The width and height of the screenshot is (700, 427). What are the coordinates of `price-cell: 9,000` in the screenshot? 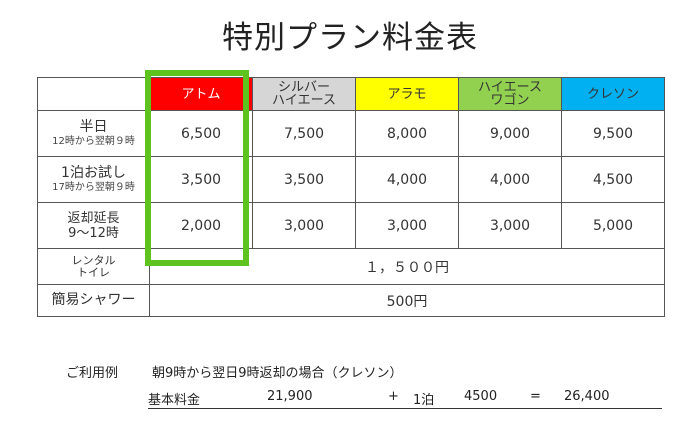 It's located at (510, 133).